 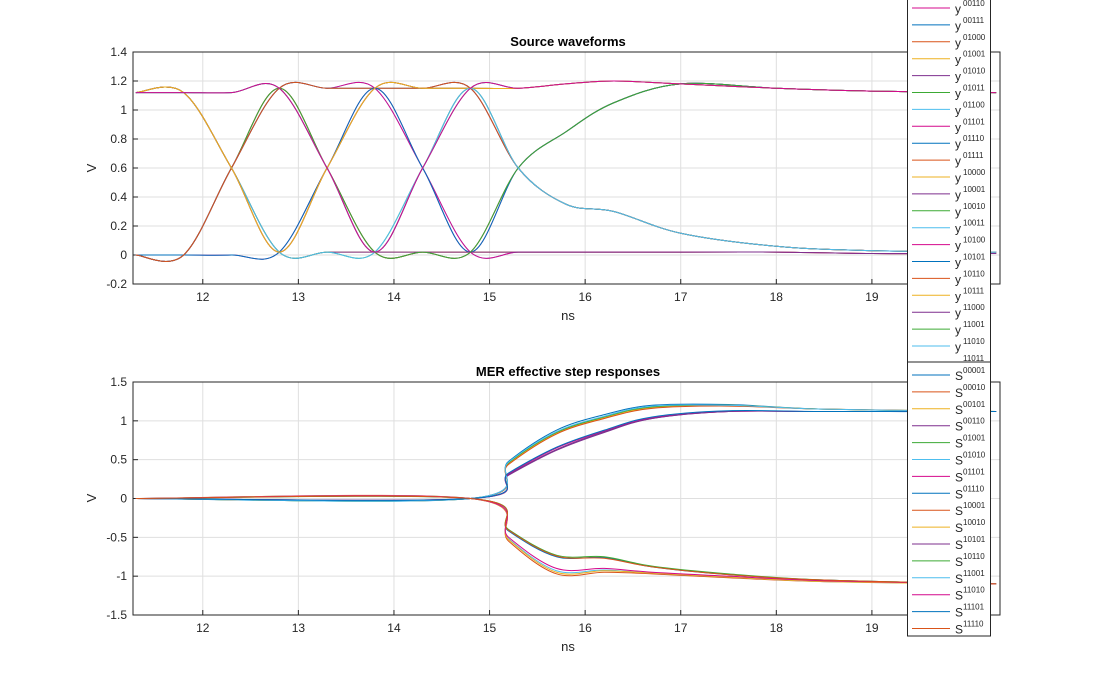 What do you see at coordinates (948, 108) in the screenshot?
I see `legend-item: y 01100` at bounding box center [948, 108].